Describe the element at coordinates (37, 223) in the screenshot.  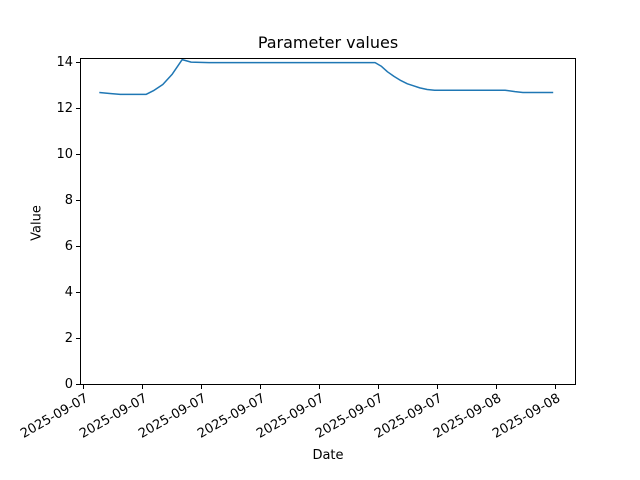
I see `y-axis-label: Value` at that location.